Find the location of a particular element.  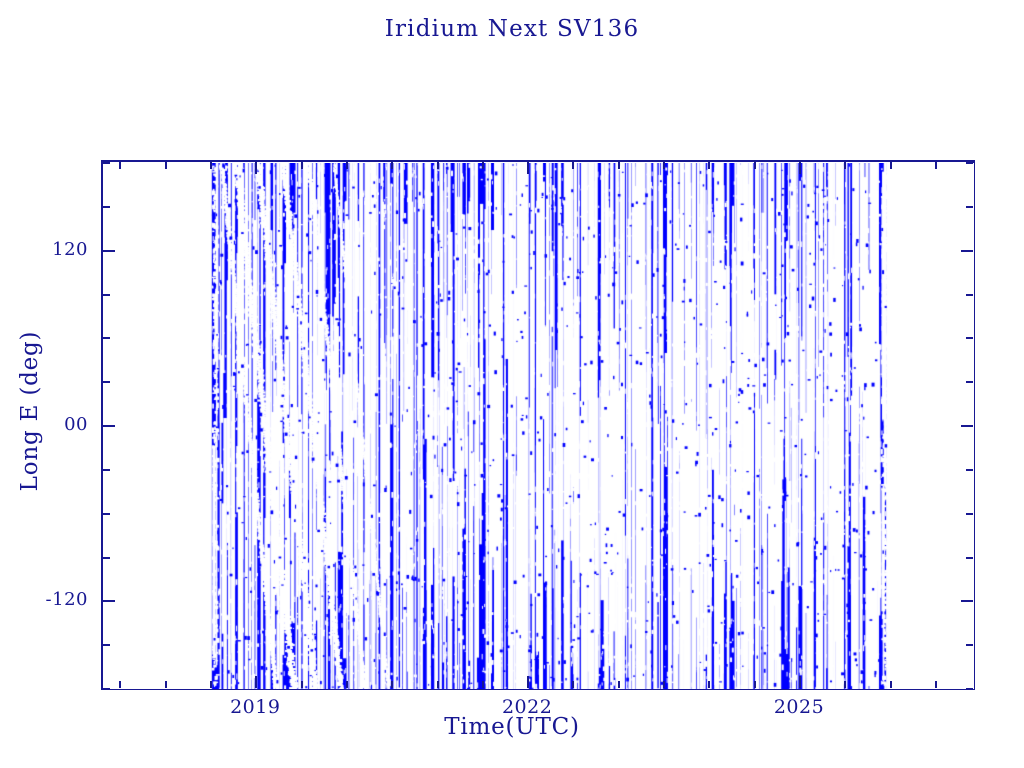

x-tick-label: 2019 is located at coordinates (255, 707).